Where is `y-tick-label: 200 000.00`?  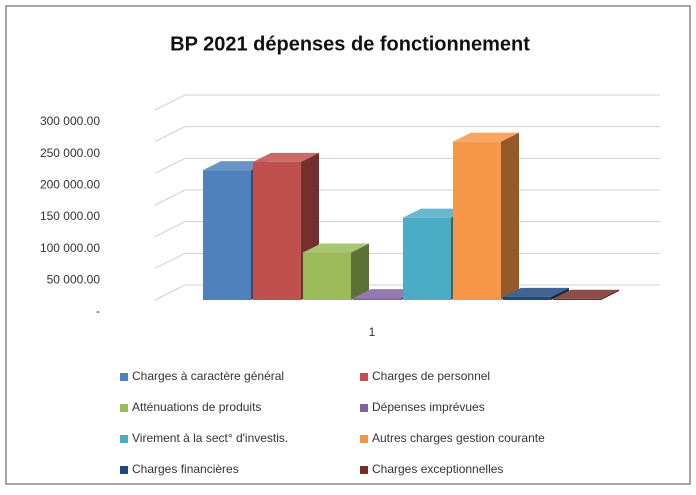
y-tick-label: 200 000.00 is located at coordinates (70, 185).